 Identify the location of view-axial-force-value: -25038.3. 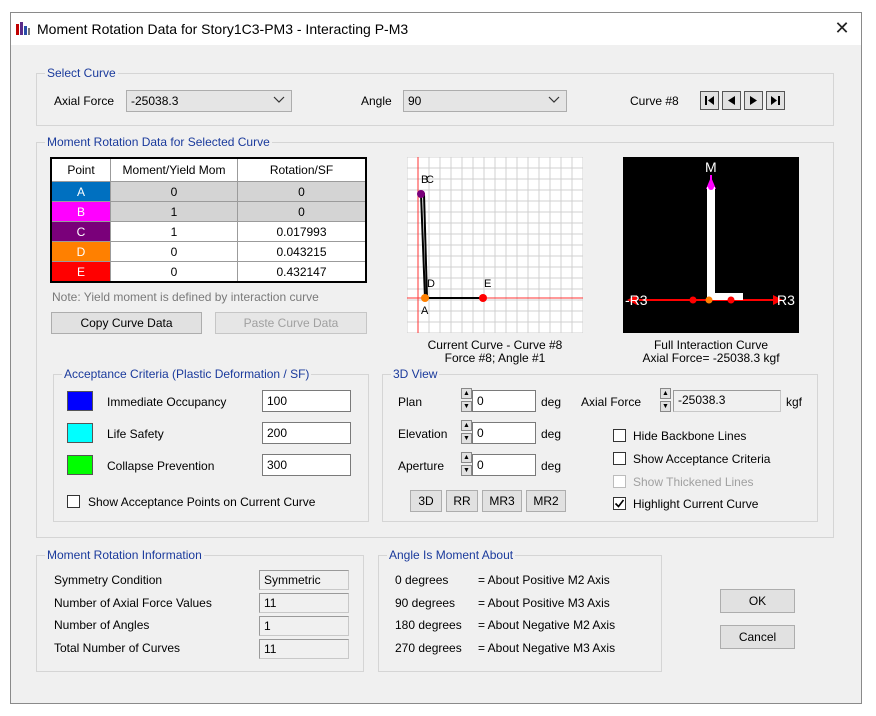
(727, 401).